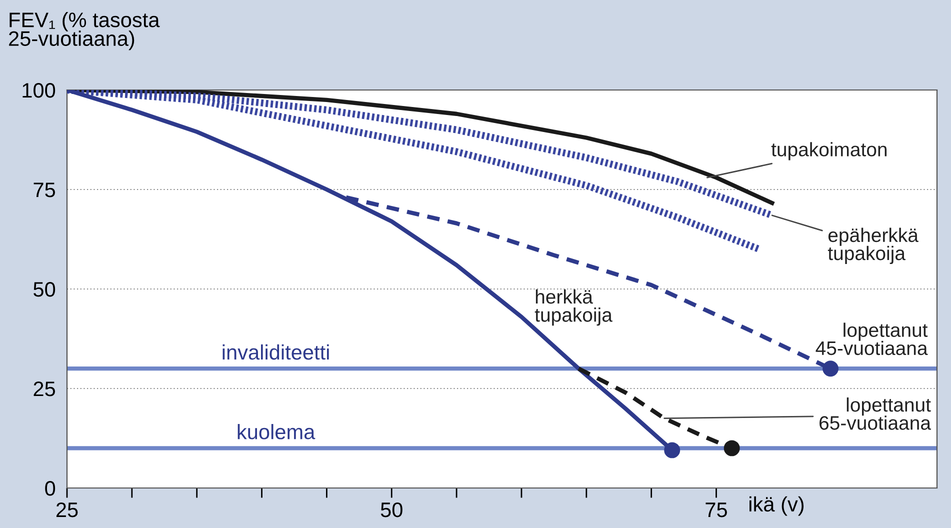 The width and height of the screenshot is (951, 528). I want to click on ref-line-label: invaliditeetti, so click(275, 352).